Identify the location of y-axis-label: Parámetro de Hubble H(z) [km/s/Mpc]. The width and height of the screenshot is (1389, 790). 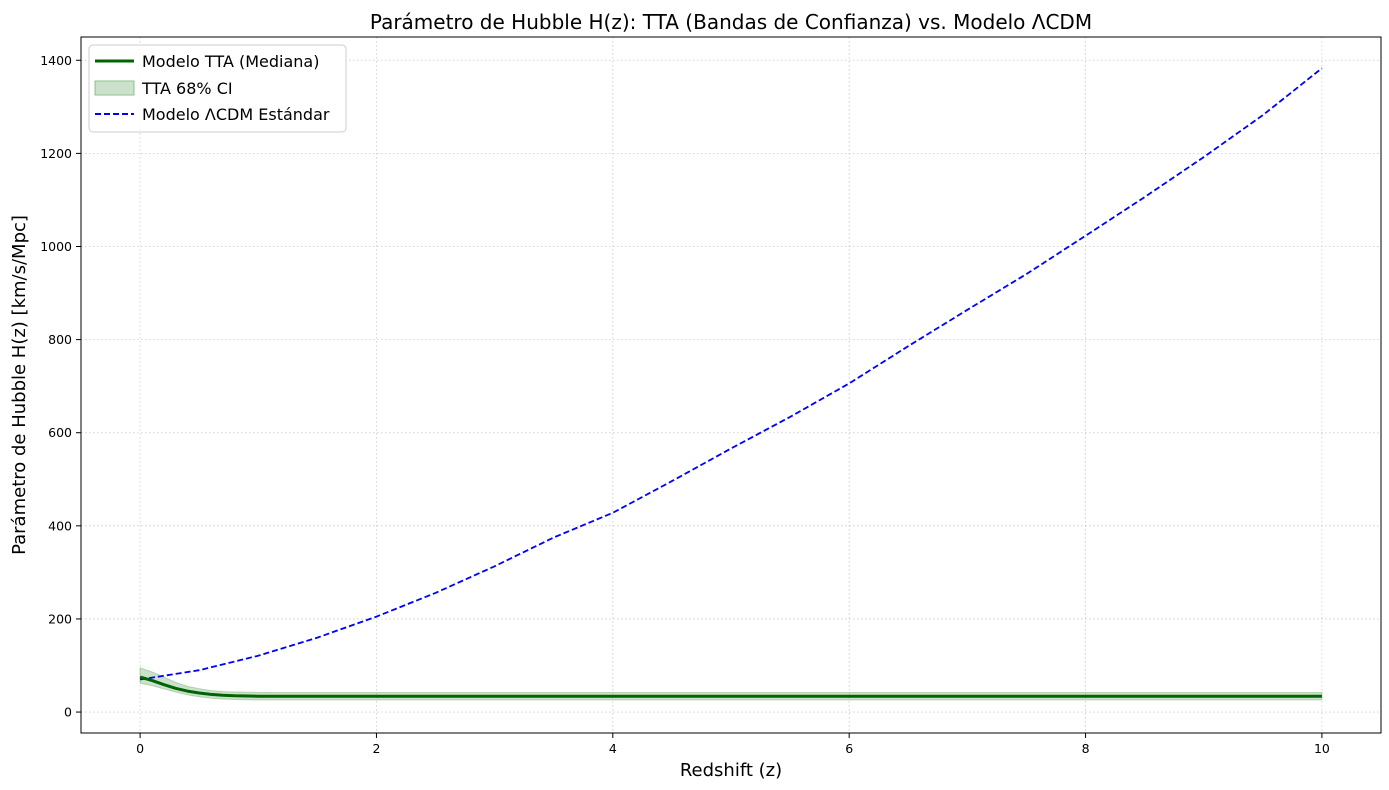
(19, 385).